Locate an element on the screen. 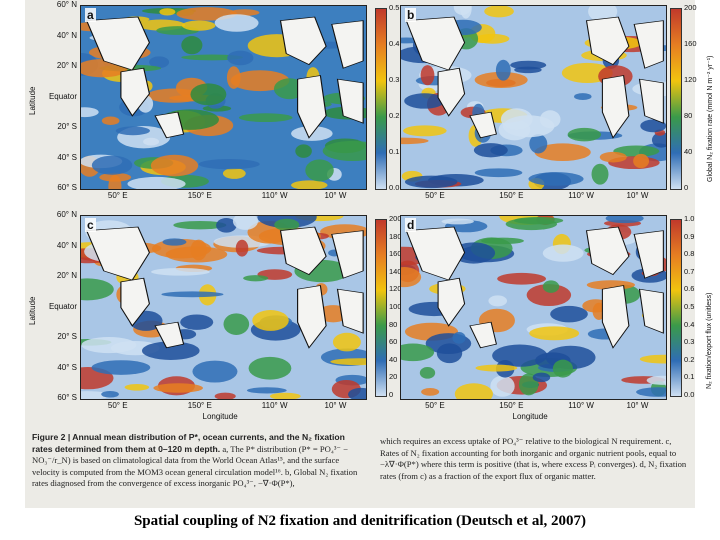  map-field-d is located at coordinates (533, 307).